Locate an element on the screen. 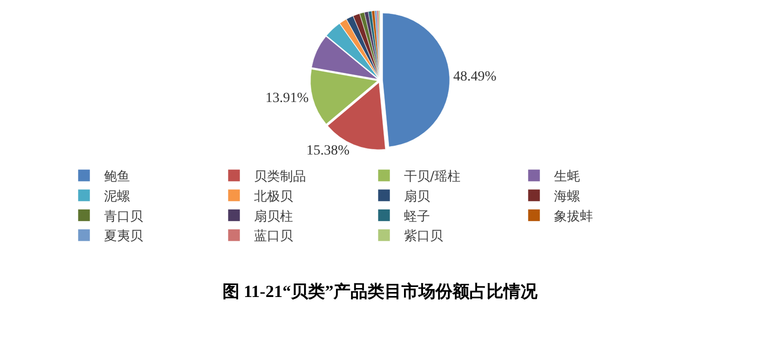 The width and height of the screenshot is (760, 364). legend-label: 干贝/瑶柱 is located at coordinates (432, 177).